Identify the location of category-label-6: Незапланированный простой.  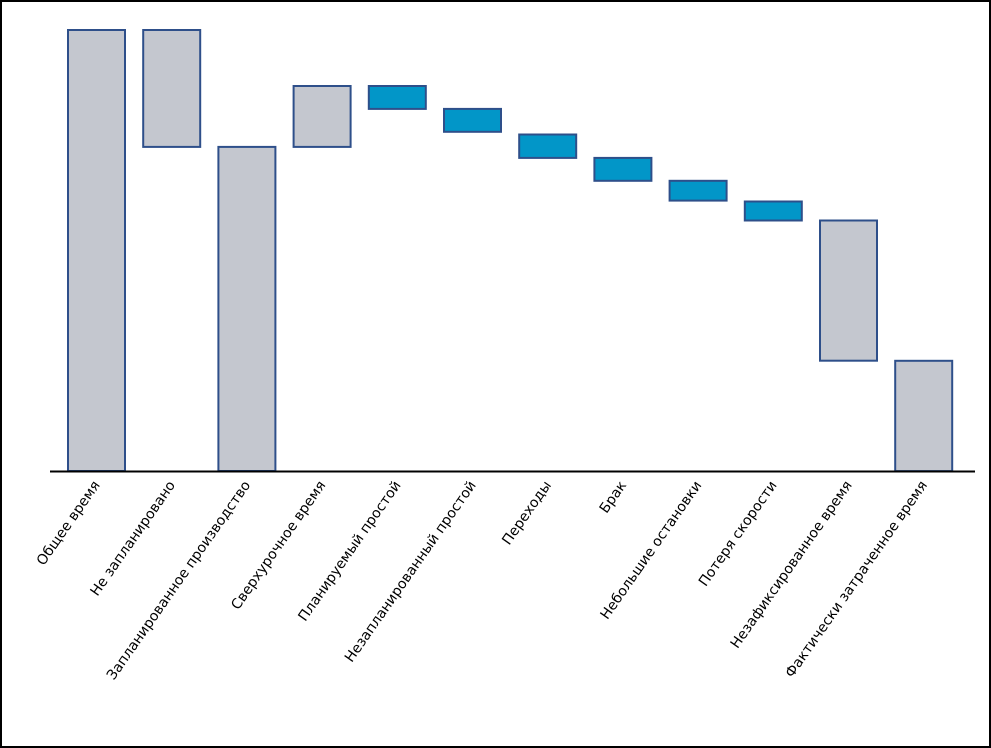
(411, 571).